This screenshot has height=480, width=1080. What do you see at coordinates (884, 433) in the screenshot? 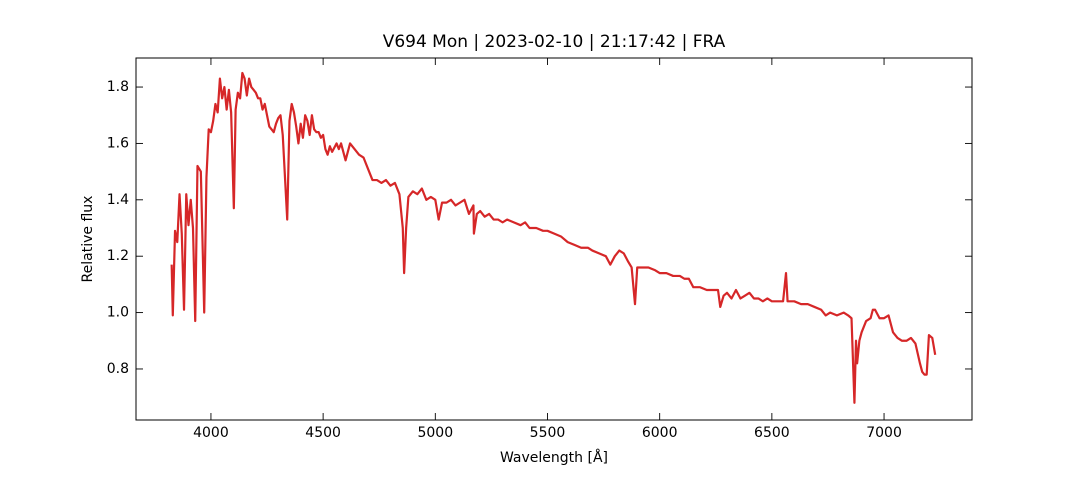
I see `x-tick-label: 7000` at bounding box center [884, 433].